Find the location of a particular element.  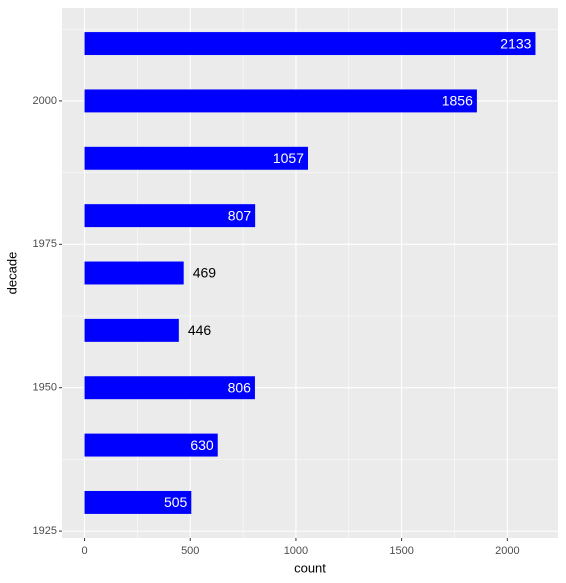

x-tick-label: 1500 is located at coordinates (401, 551).